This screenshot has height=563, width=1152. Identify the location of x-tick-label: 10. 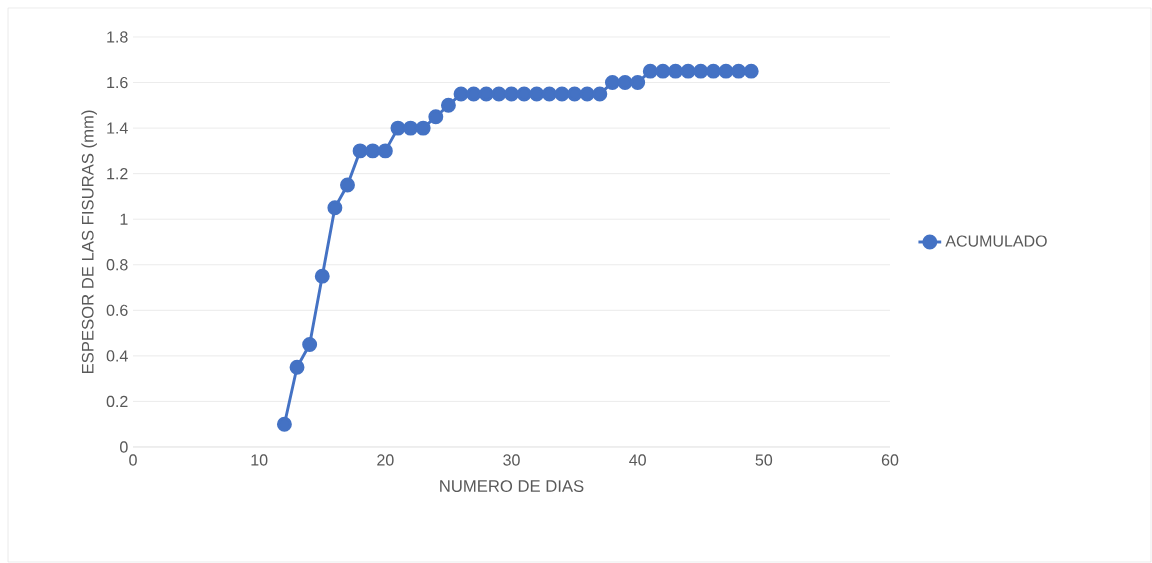
(259, 460).